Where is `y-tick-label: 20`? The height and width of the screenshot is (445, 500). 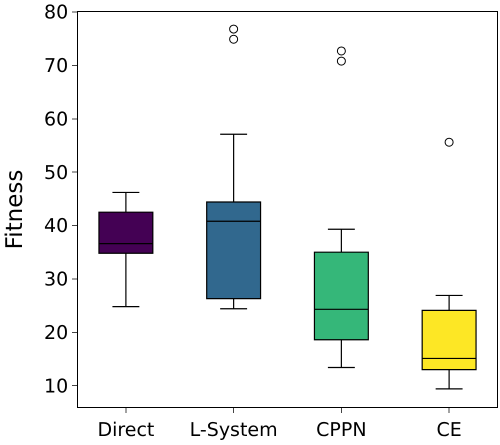 y-tick-label: 20 is located at coordinates (56, 333).